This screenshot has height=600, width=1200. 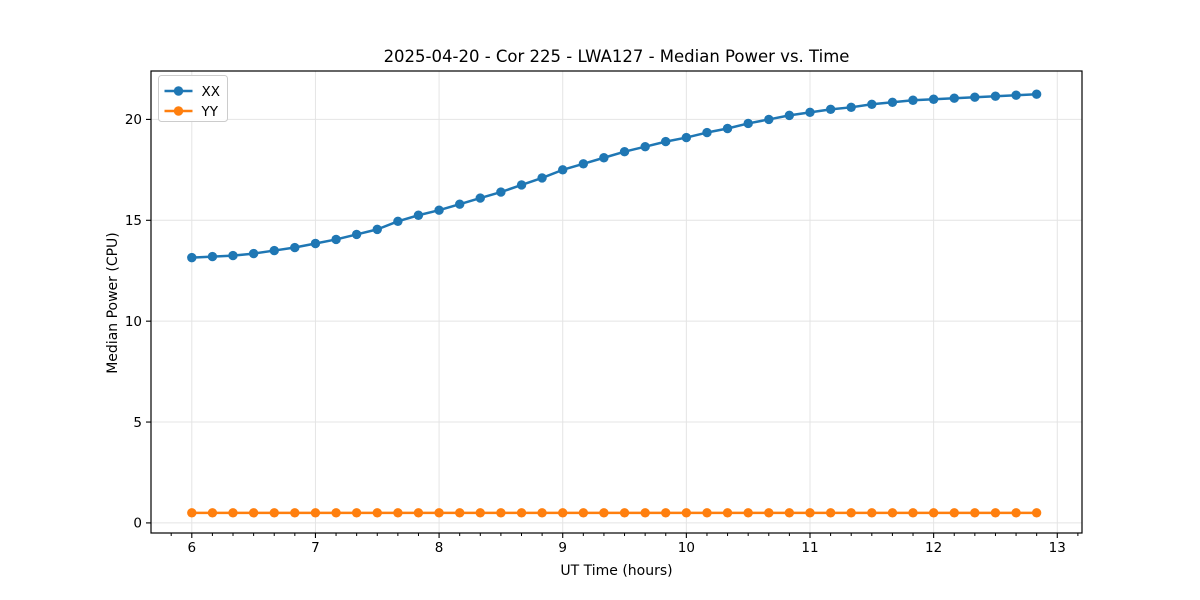 What do you see at coordinates (178, 91) in the screenshot?
I see `legend-marker-xx` at bounding box center [178, 91].